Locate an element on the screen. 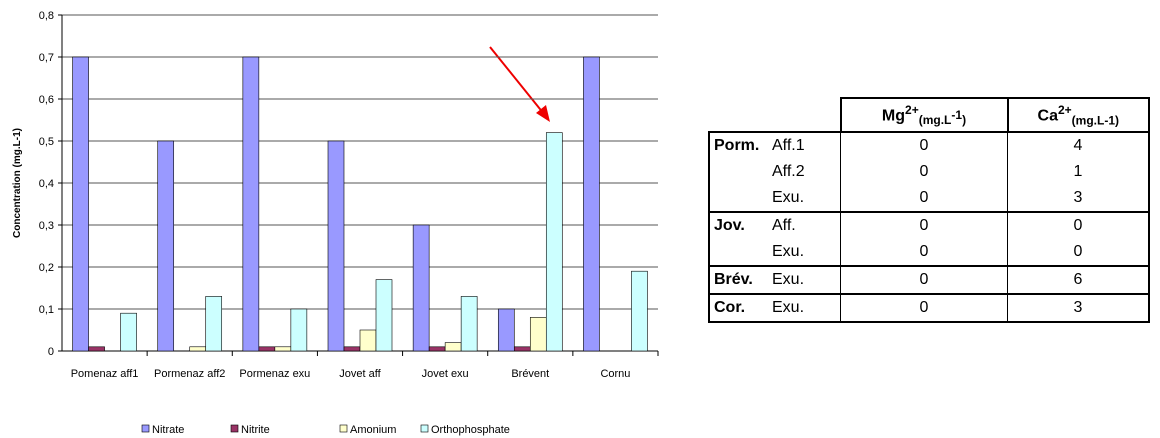 The image size is (1160, 438). row: Exu. 0 3 is located at coordinates (929, 198).